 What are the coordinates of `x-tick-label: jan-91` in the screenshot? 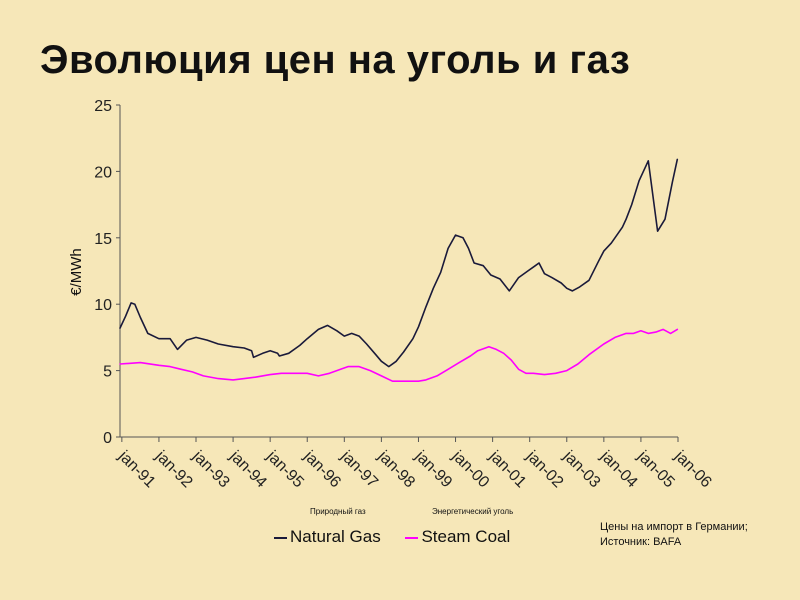 It's located at (136, 469).